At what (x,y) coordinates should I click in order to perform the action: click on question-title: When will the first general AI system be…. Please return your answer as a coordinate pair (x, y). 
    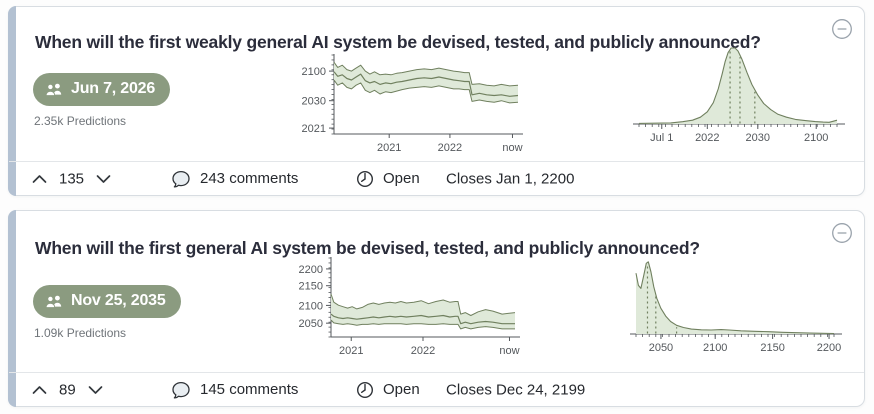
    Looking at the image, I should click on (367, 247).